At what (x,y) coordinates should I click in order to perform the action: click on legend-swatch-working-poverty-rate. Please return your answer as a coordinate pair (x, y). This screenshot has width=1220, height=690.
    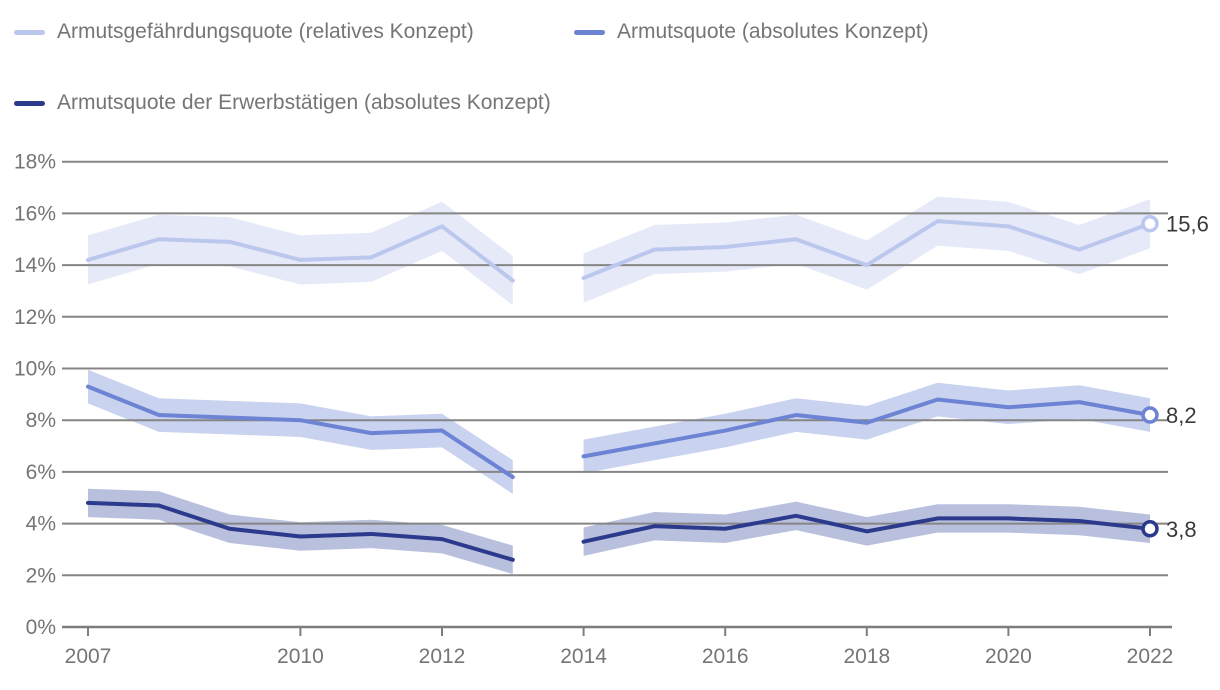
    Looking at the image, I should click on (29, 103).